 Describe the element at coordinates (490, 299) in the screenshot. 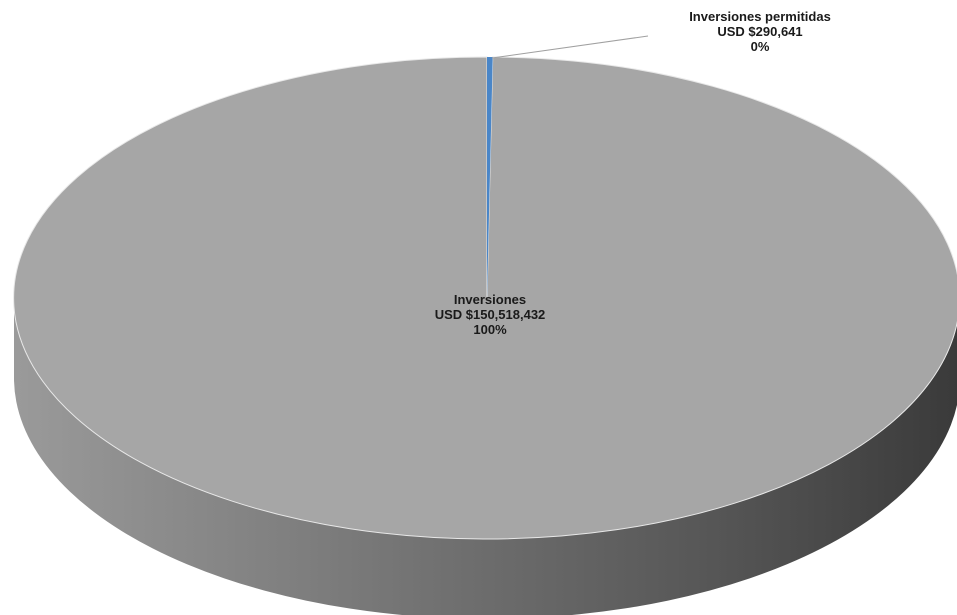

I see `slice-label-name: Inversiones` at that location.